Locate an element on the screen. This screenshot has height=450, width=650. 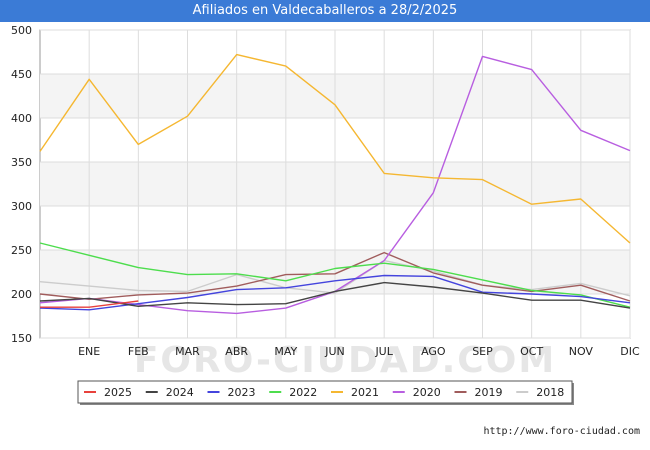
x-tick-label: MAY is located at coordinates (285, 351).